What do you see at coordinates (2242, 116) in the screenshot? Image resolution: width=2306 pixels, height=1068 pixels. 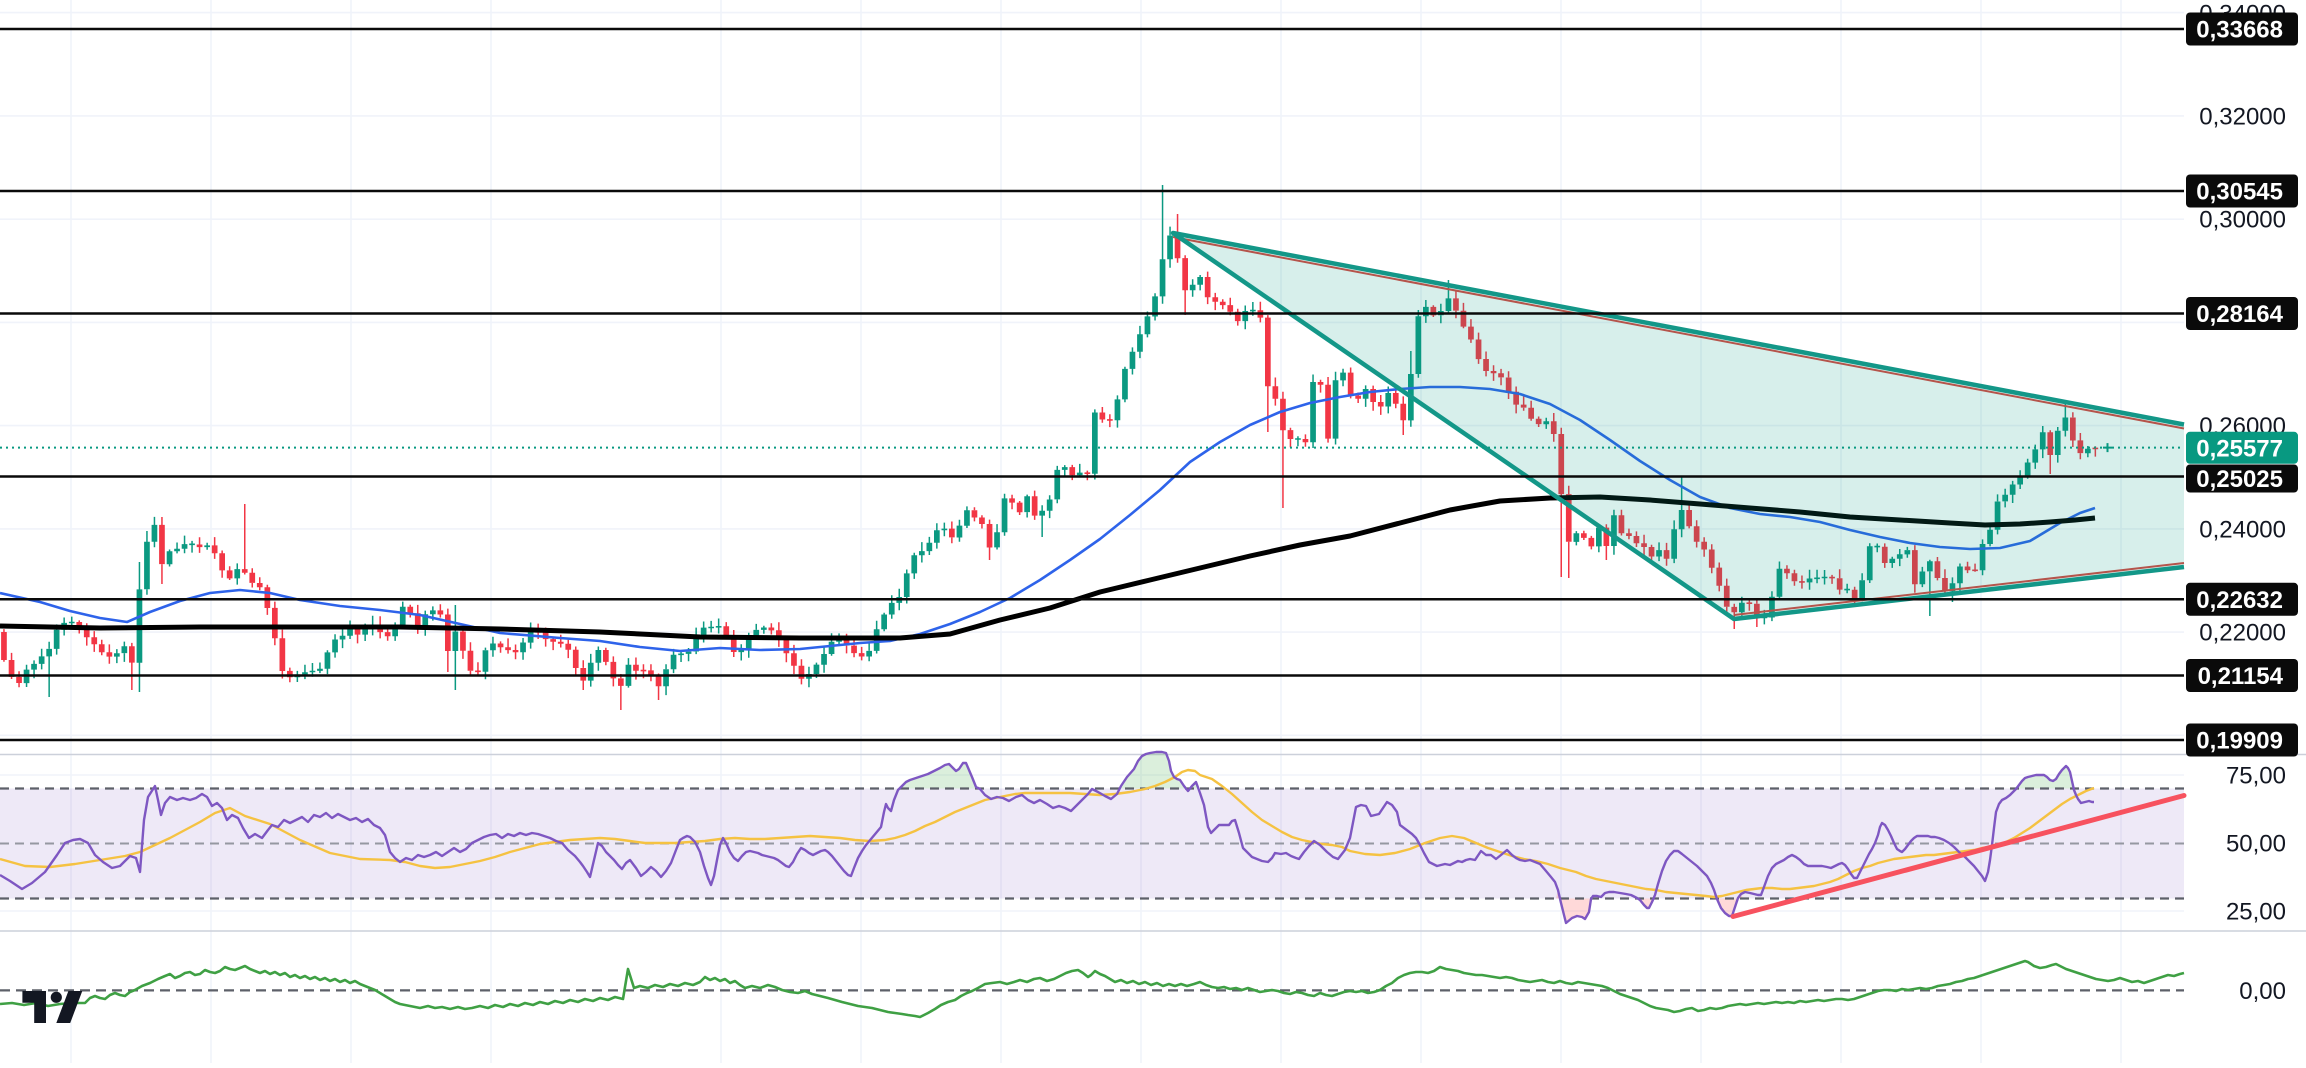 I see `svg-text: 0,32000` at bounding box center [2242, 116].